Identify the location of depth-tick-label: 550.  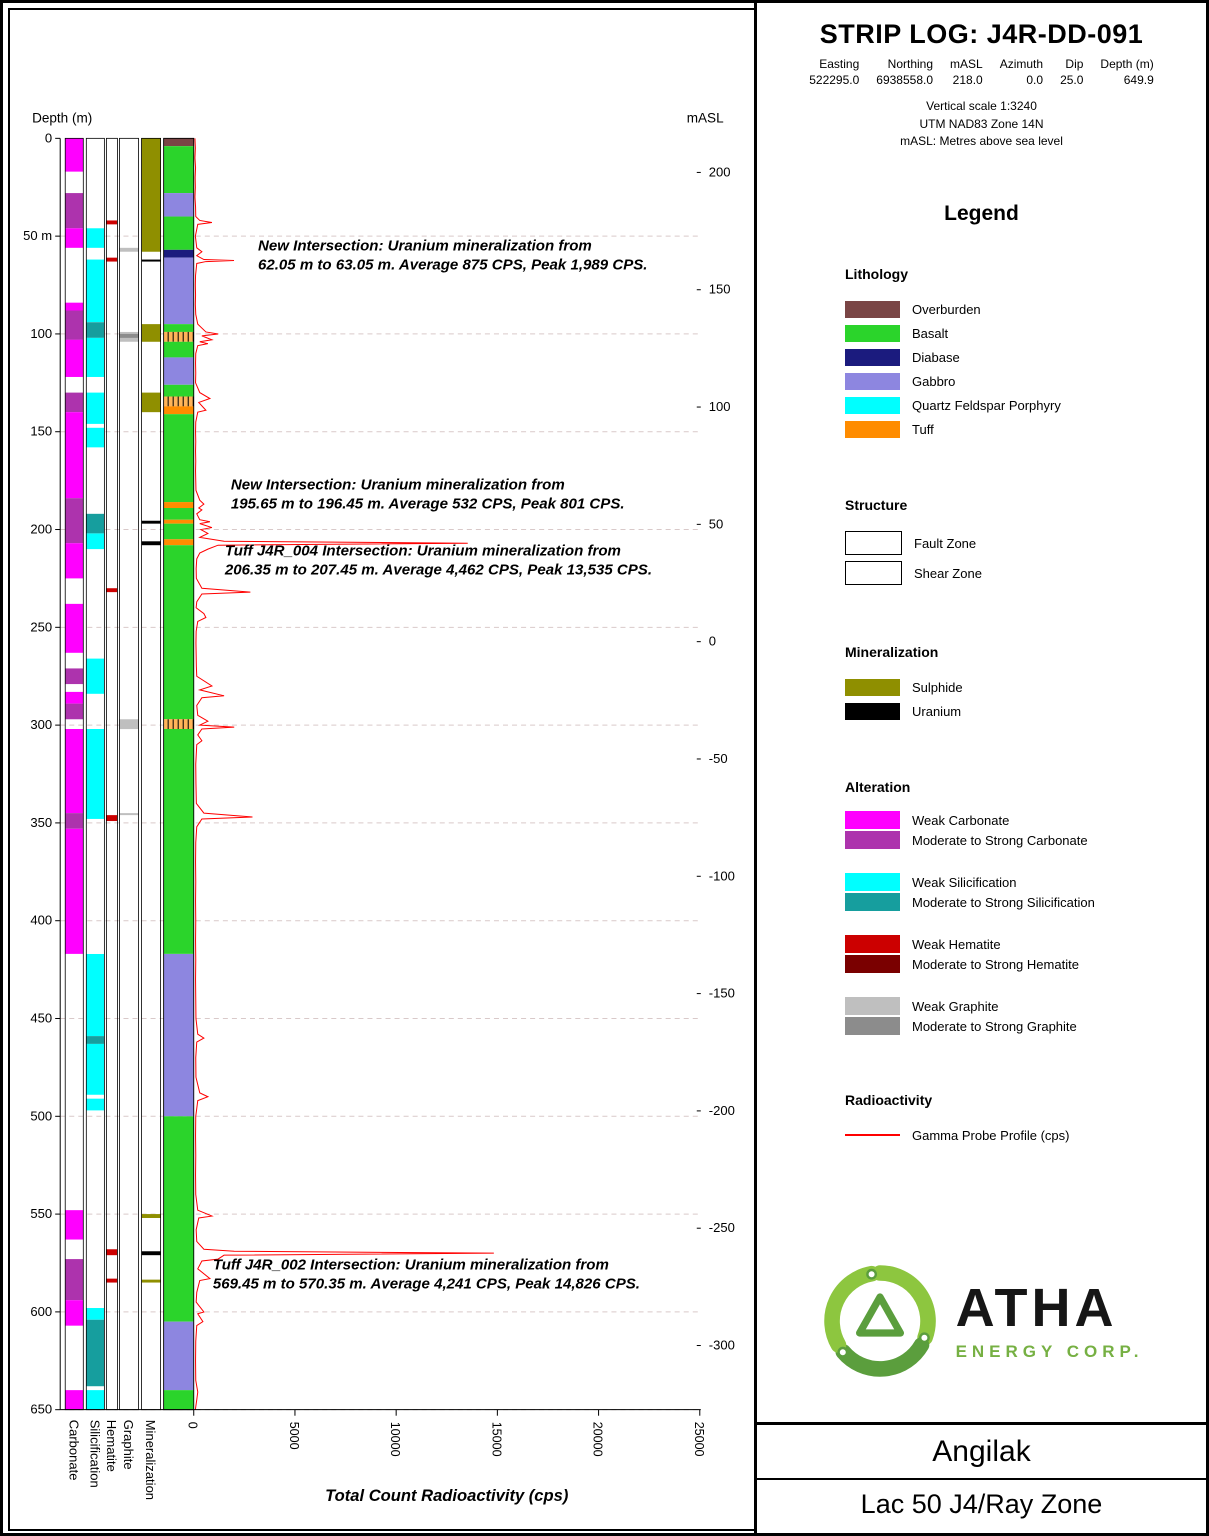
(41, 1213).